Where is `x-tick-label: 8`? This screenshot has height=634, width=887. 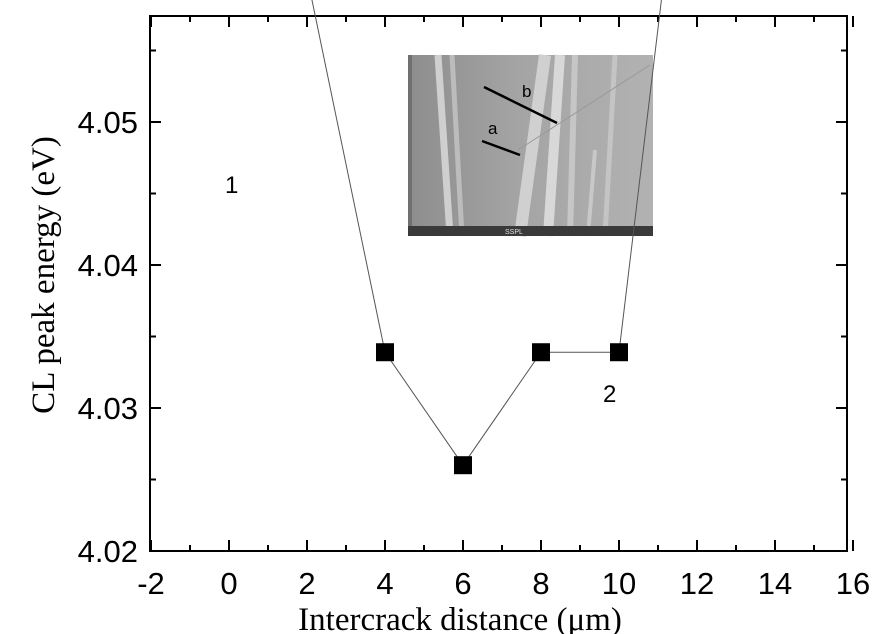 x-tick-label: 8 is located at coordinates (540, 583).